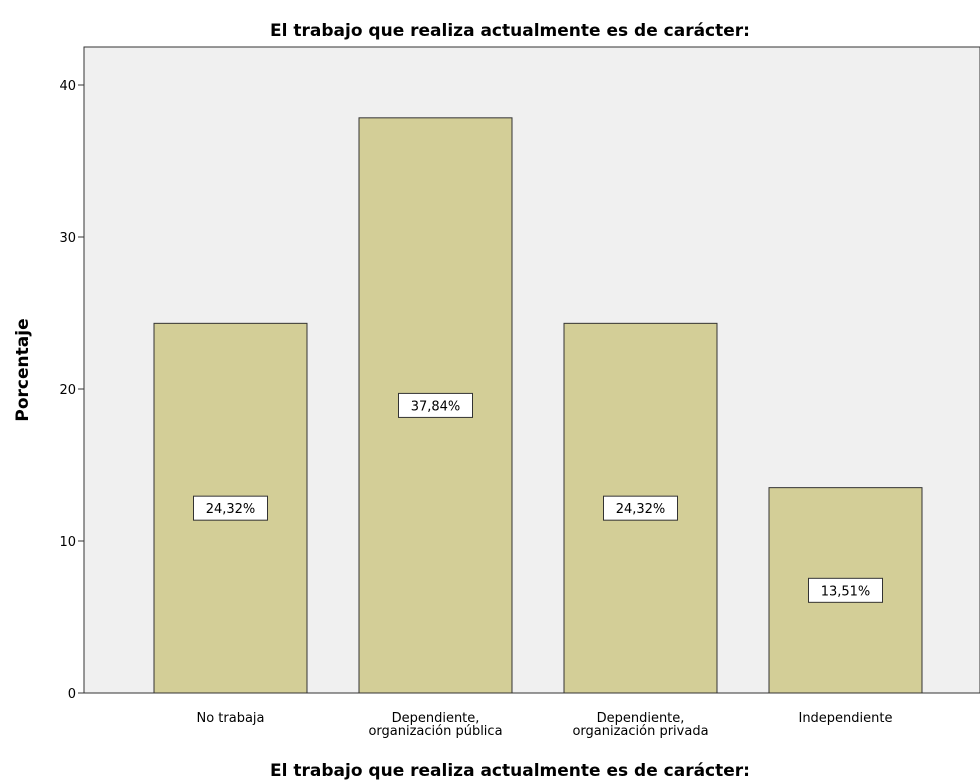  I want to click on y-tick-label: 20, so click(67, 390).